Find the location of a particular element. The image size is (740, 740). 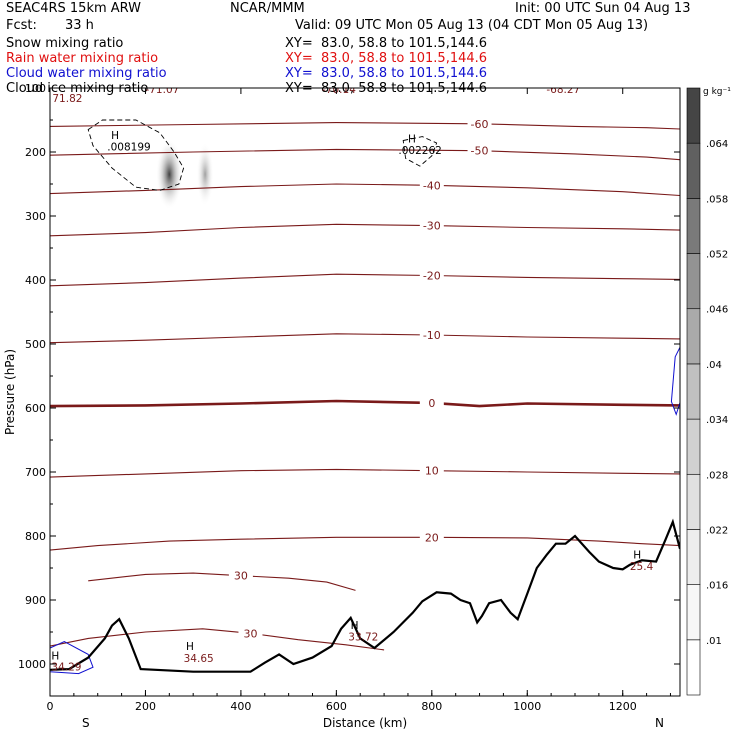

colorbar-tick-label: .064 is located at coordinates (717, 144).